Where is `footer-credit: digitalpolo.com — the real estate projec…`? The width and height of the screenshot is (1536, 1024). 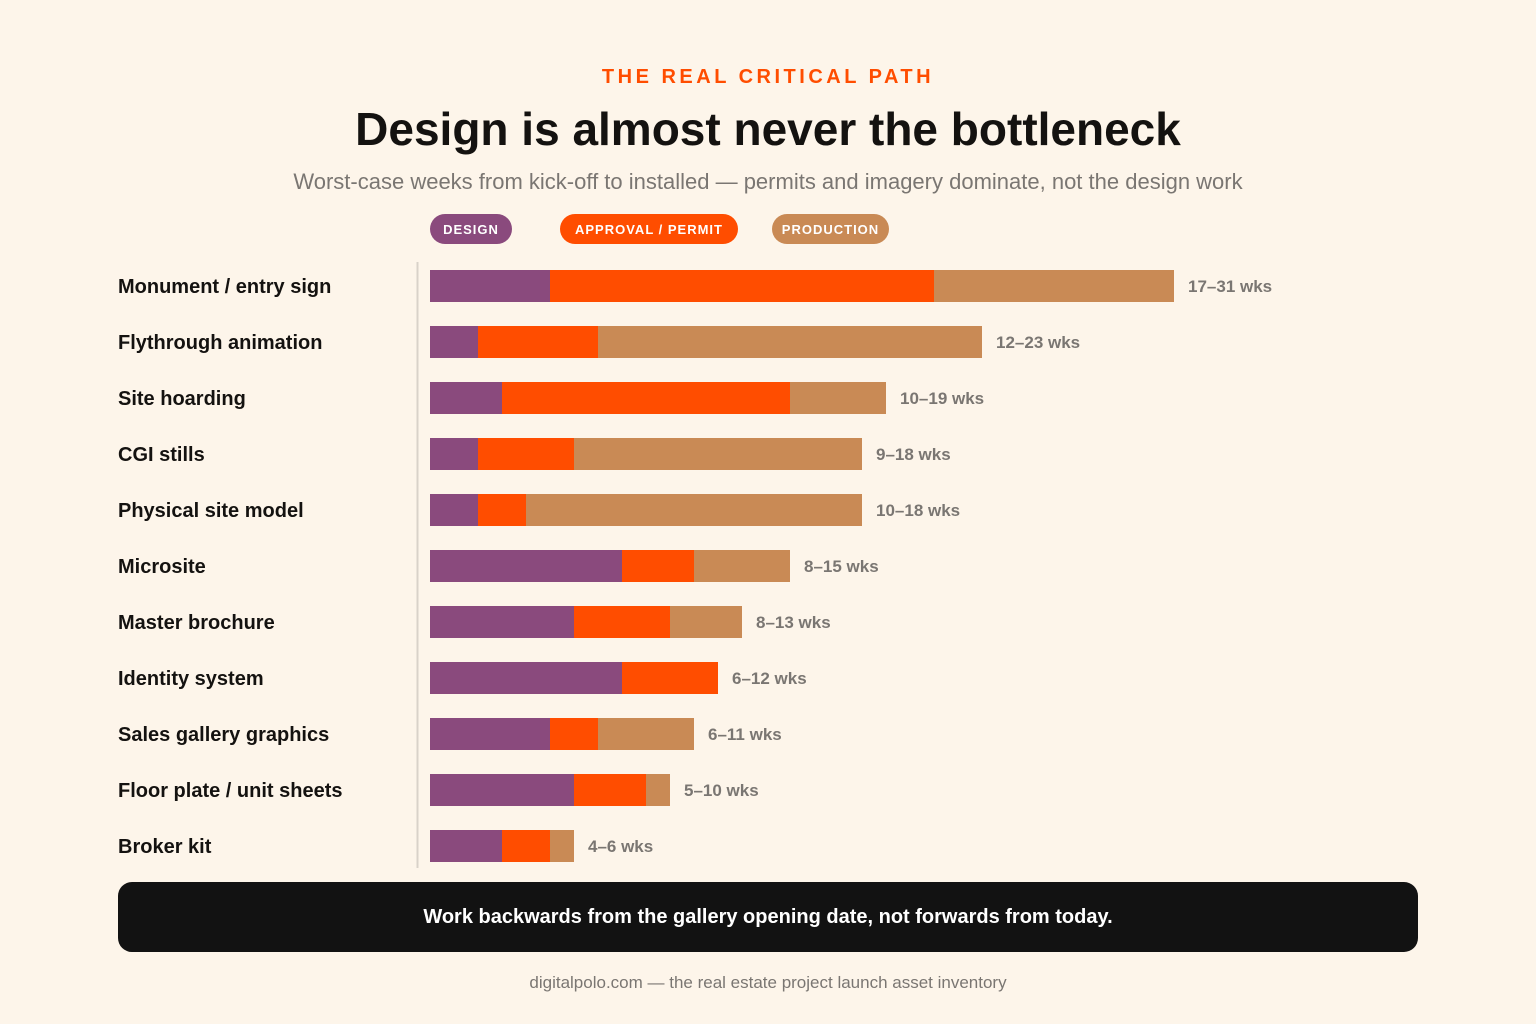 footer-credit: digitalpolo.com — the real estate projec… is located at coordinates (768, 982).